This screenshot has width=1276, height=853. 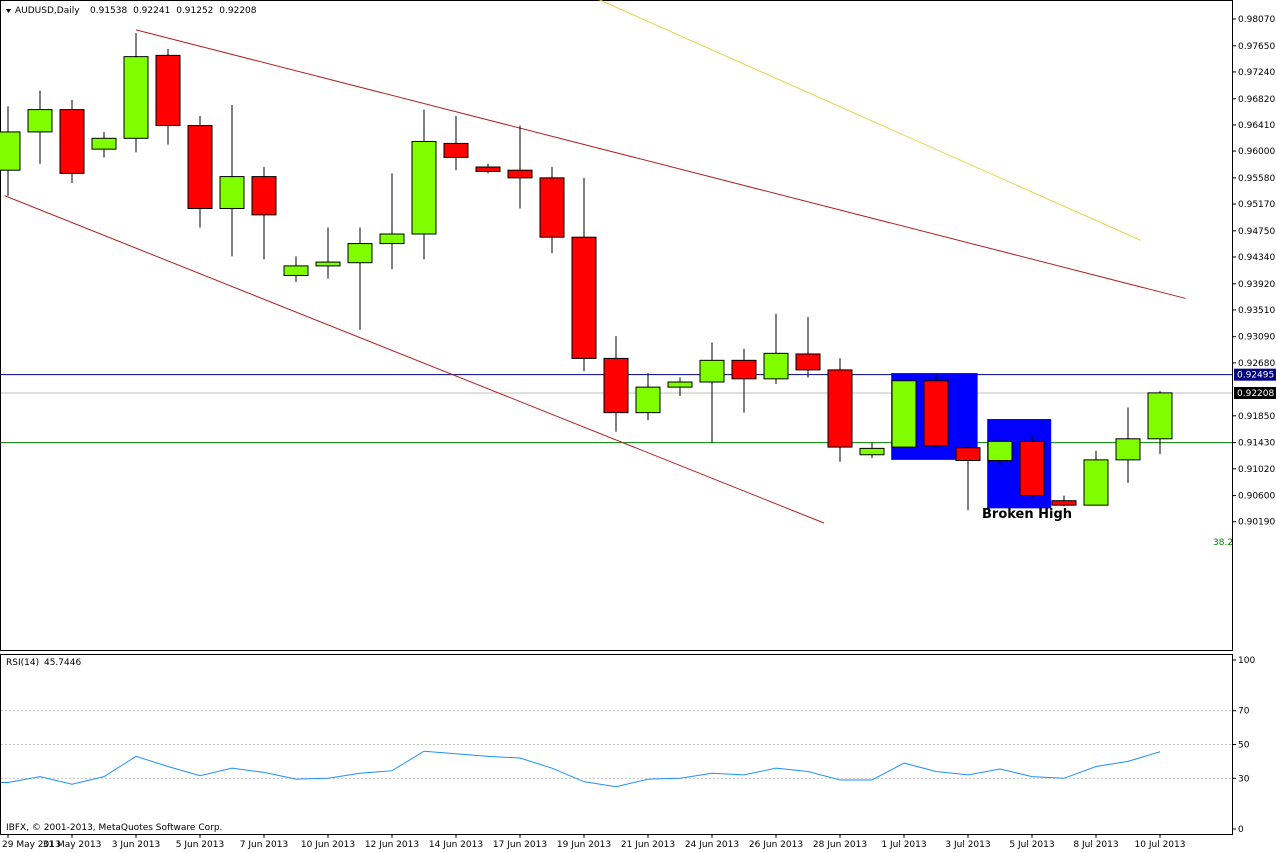 What do you see at coordinates (1256, 497) in the screenshot?
I see `price-tick-label: 0.90600` at bounding box center [1256, 497].